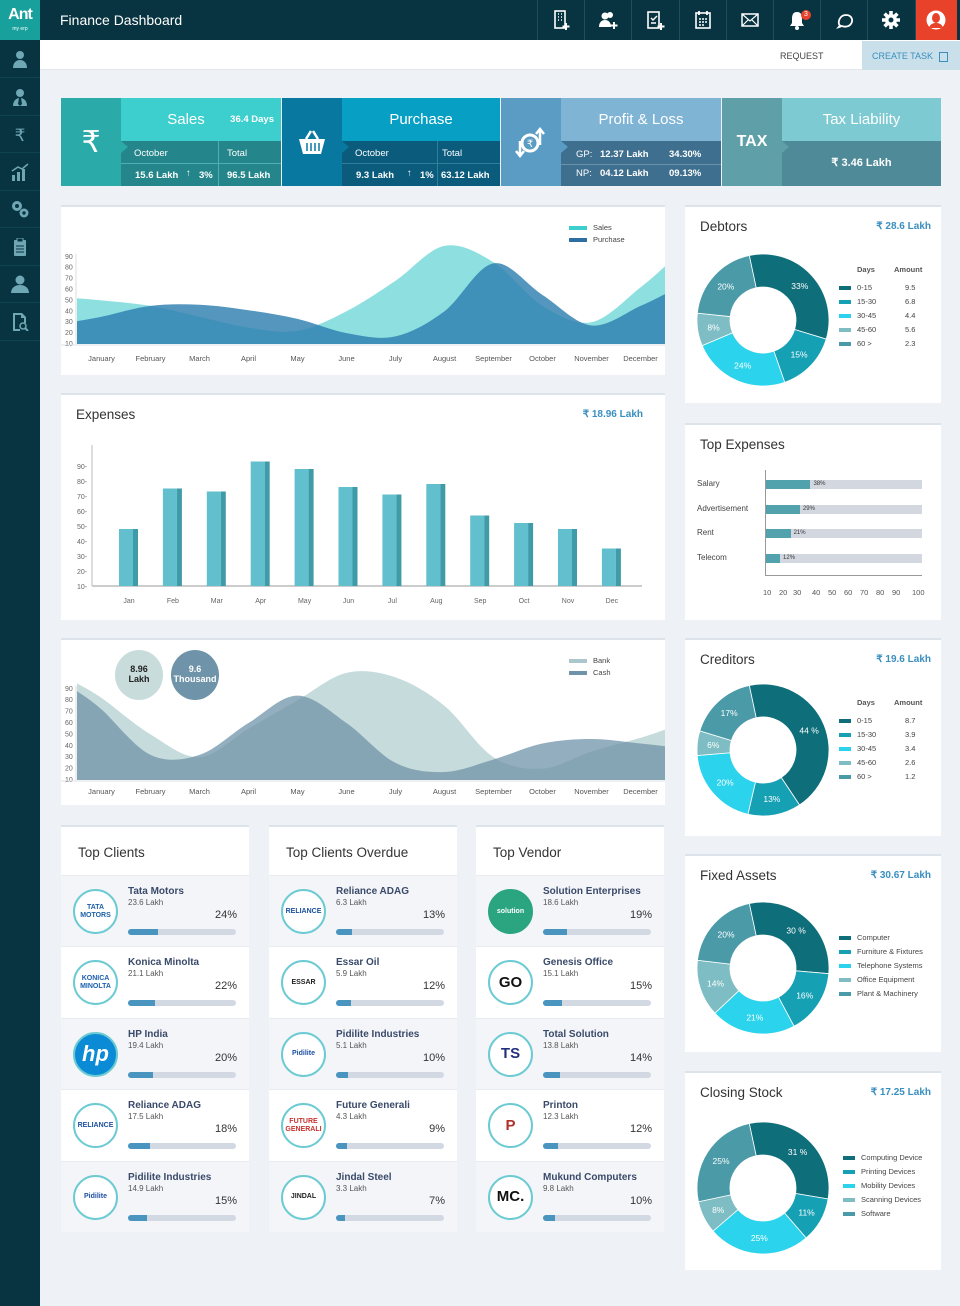 The height and width of the screenshot is (1306, 960). I want to click on company-percent: 12%, so click(640, 1129).